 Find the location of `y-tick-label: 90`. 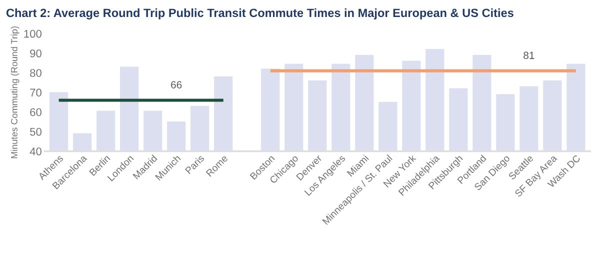

y-tick-label: 90 is located at coordinates (36, 53).